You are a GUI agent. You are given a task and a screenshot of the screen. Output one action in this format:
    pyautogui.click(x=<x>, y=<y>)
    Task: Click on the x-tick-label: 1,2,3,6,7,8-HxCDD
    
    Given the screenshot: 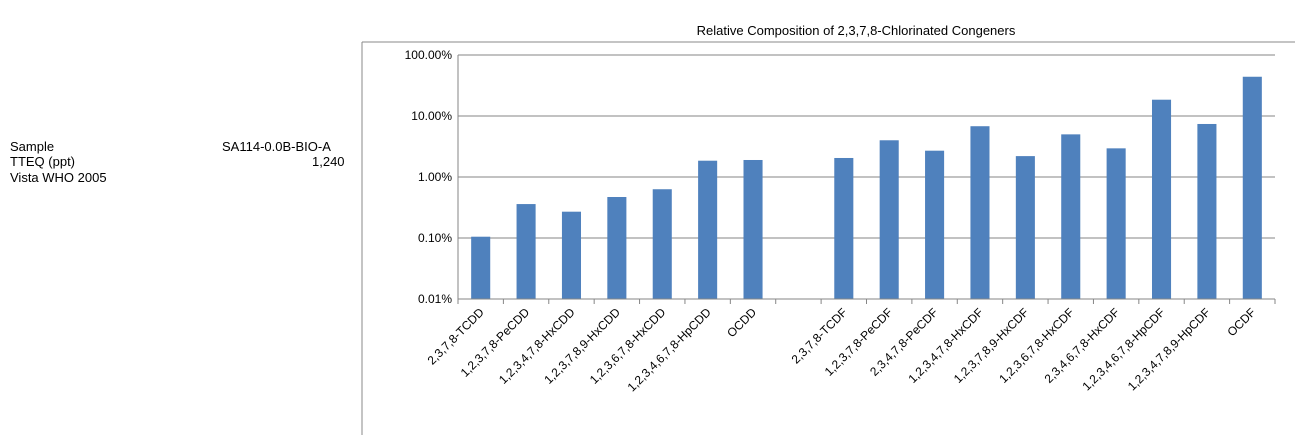 What is the action you would take?
    pyautogui.click(x=628, y=346)
    